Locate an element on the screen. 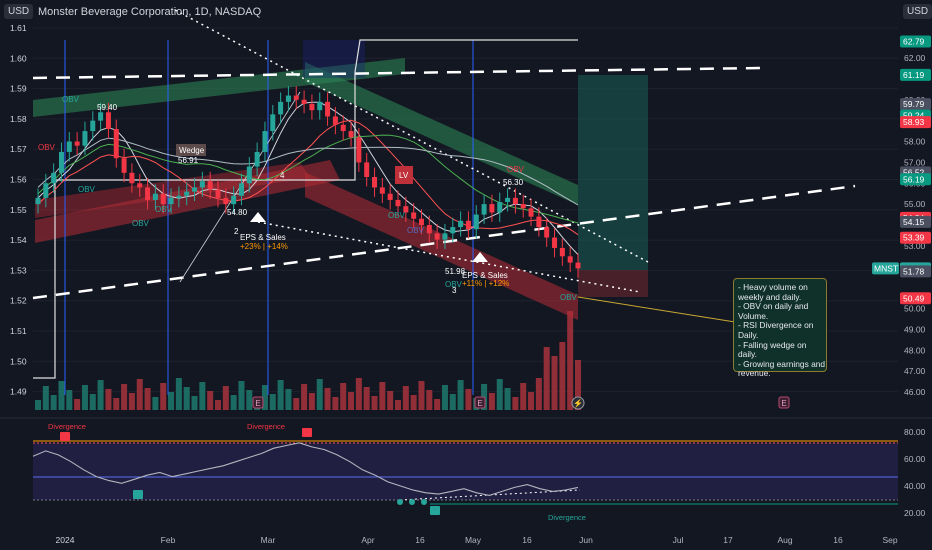 This screenshot has width=932, height=550. price-tag-label: 56.52 is located at coordinates (914, 172).